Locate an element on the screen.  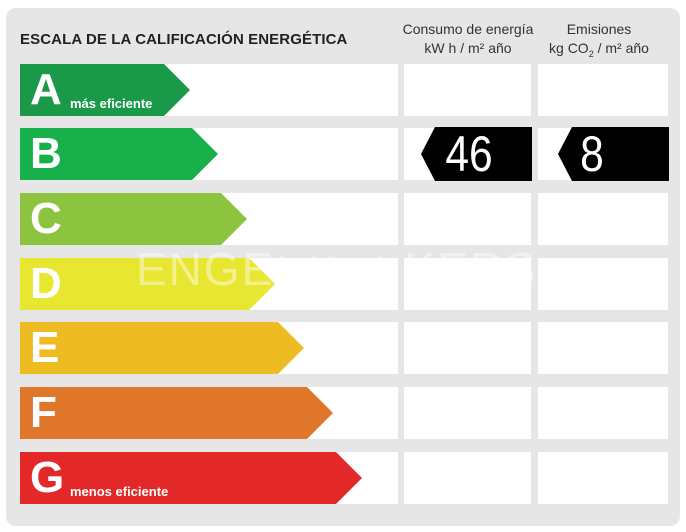
rating-arrow-d is located at coordinates (147, 284).